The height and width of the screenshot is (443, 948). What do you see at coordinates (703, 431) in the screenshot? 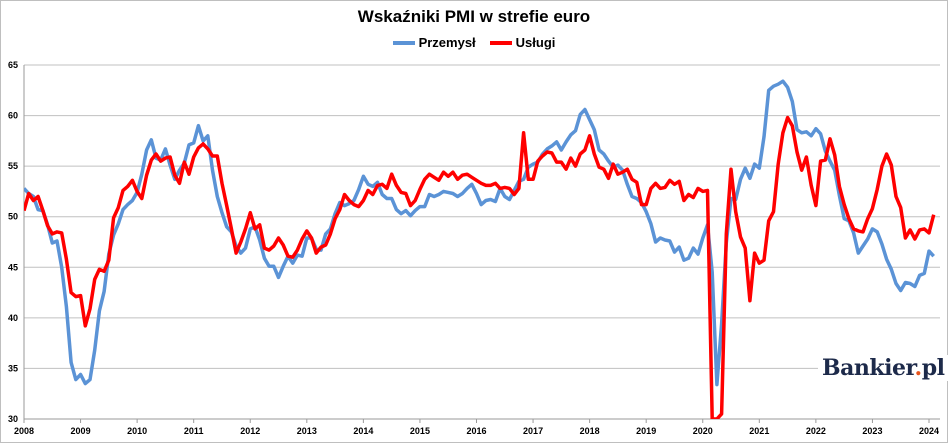
I see `x-tick-label: 2020` at bounding box center [703, 431].